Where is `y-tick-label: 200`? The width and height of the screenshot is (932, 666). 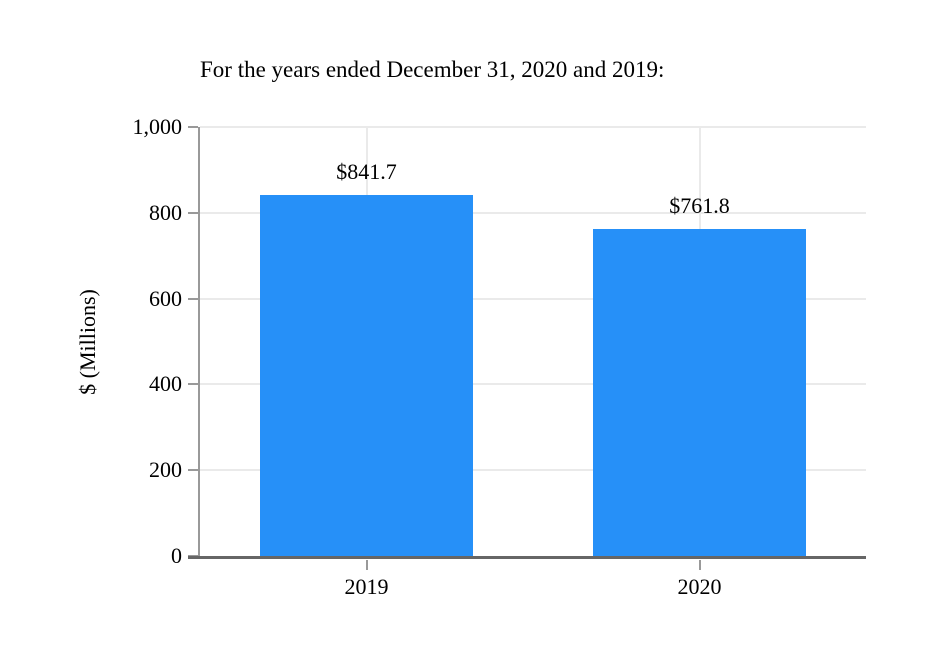 y-tick-label: 200 is located at coordinates (165, 470).